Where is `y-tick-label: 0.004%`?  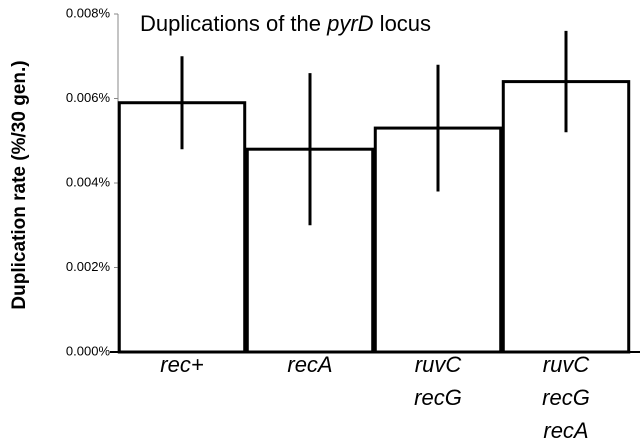 y-tick-label: 0.004% is located at coordinates (88, 181).